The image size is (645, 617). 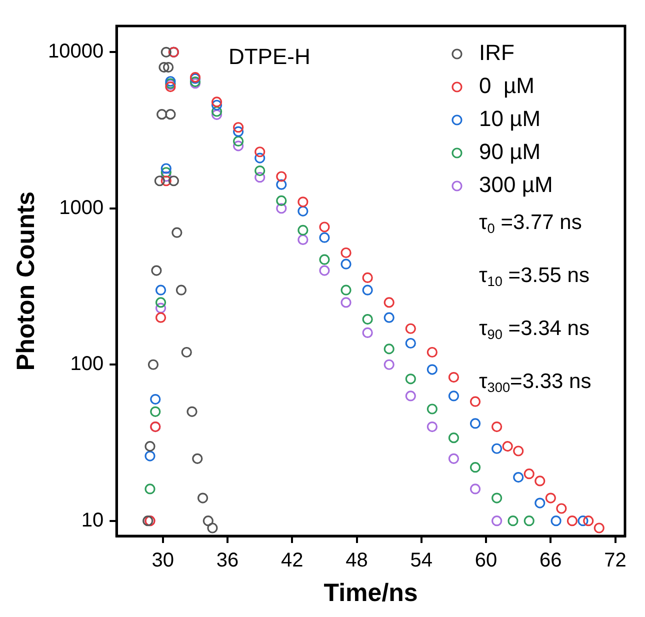 I want to click on y-tick-label: 10, so click(x=92, y=520).